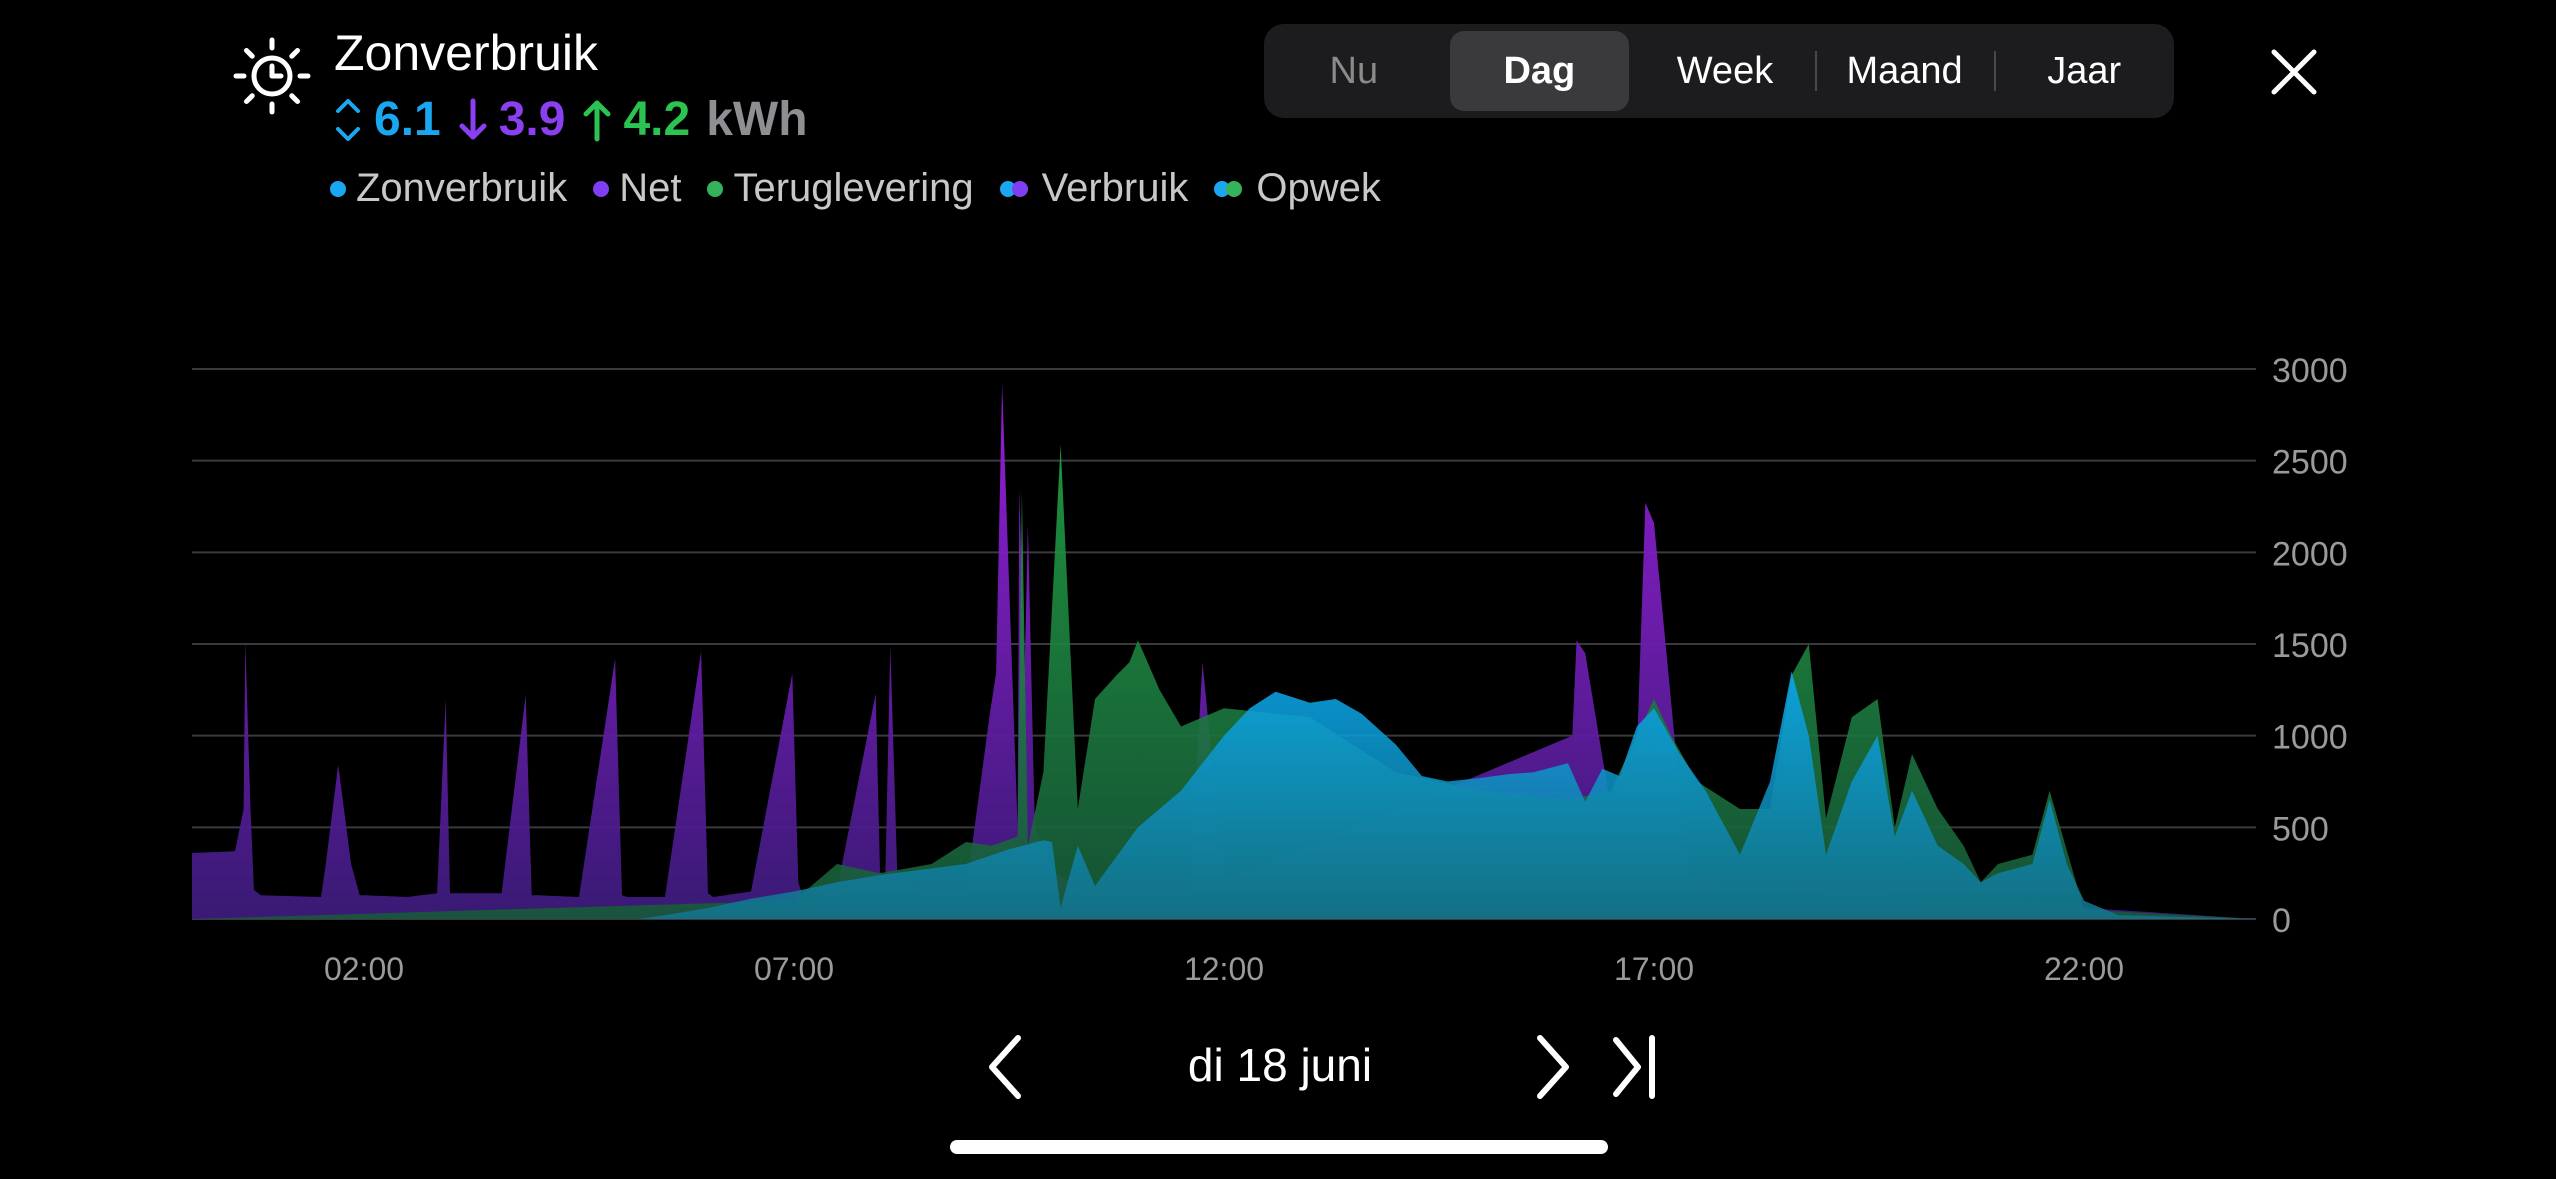 The height and width of the screenshot is (1179, 2556). Describe the element at coordinates (570, 119) in the screenshot. I see `totals-summary: 6.1 3.9 4.2 kWh` at that location.